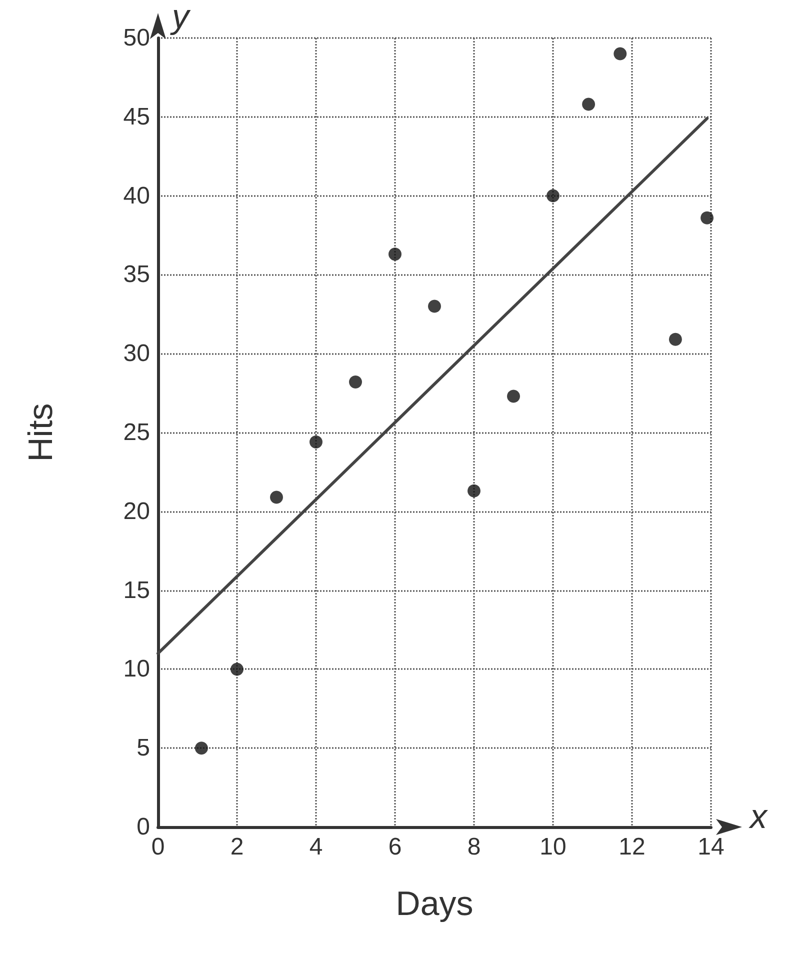 This screenshot has height=978, width=796. What do you see at coordinates (41, 432) in the screenshot?
I see `y-axis-title: Hits` at bounding box center [41, 432].